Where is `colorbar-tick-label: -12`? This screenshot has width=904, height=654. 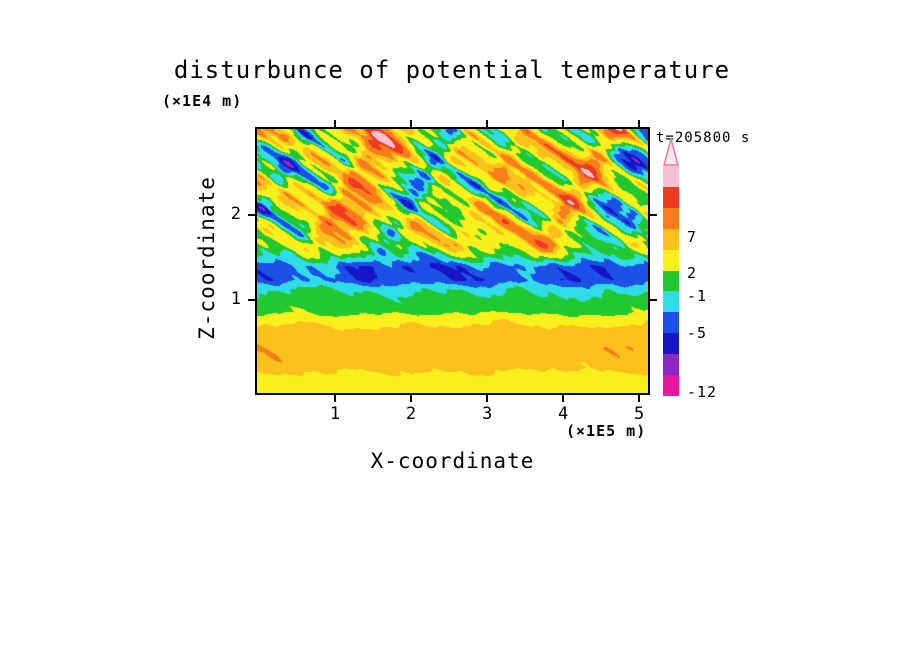
colorbar-tick-label: -12 is located at coordinates (702, 392).